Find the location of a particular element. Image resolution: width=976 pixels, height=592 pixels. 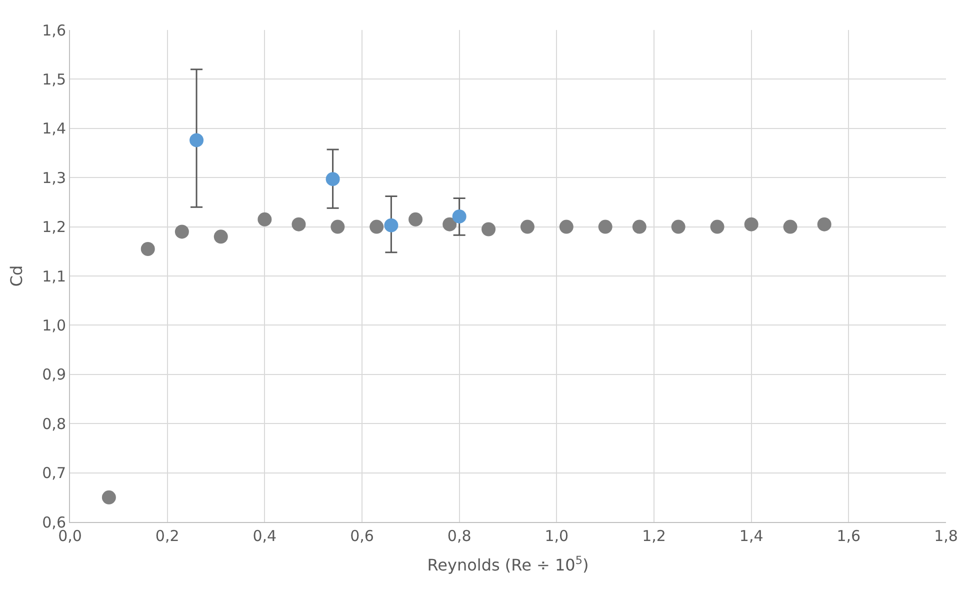

y-tick-label: 1,5 is located at coordinates (54, 79).